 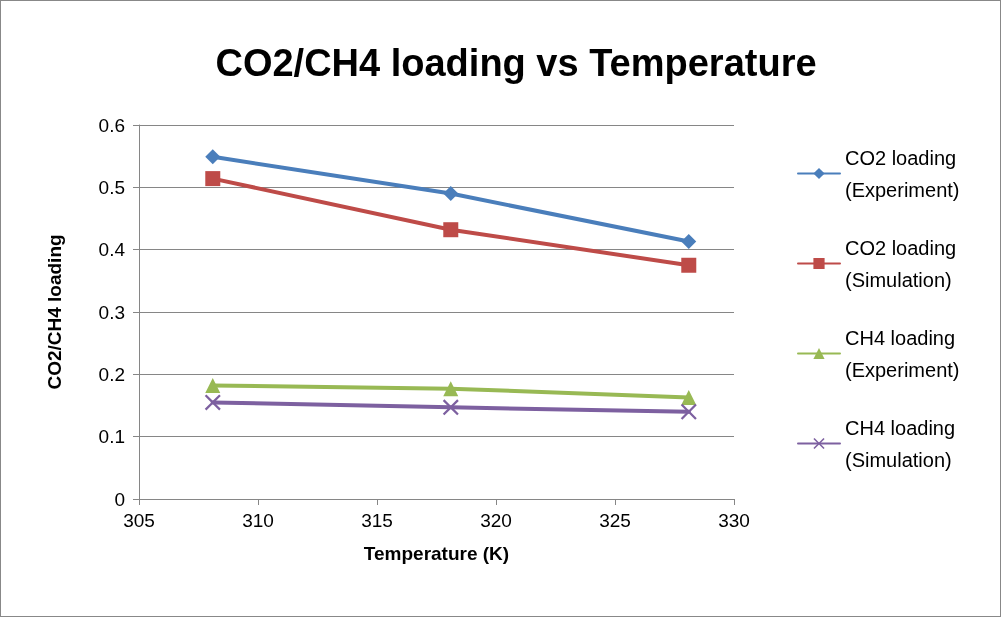 I want to click on legend-label: CH4 loading (Experiment), so click(x=903, y=353).